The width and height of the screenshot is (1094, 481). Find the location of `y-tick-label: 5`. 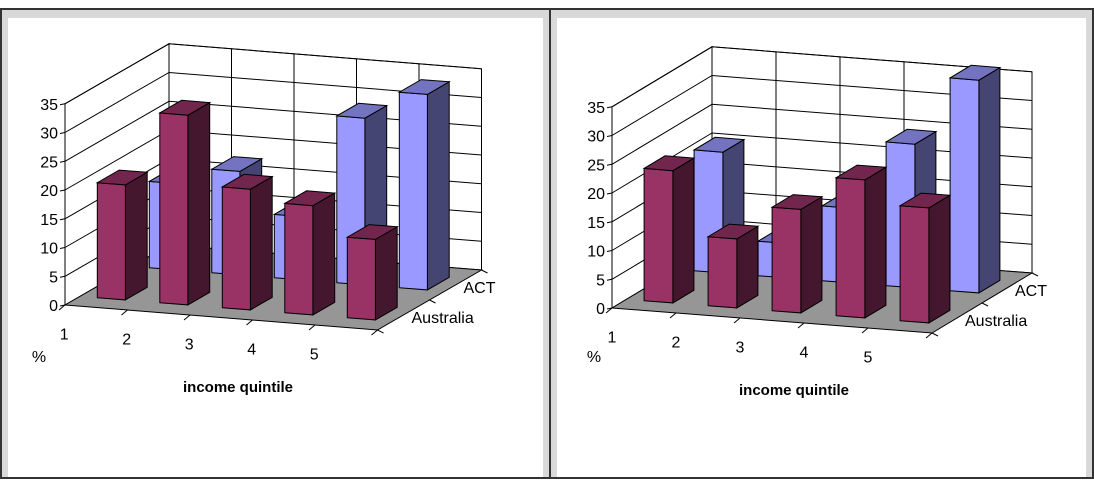

y-tick-label: 5 is located at coordinates (53, 277).